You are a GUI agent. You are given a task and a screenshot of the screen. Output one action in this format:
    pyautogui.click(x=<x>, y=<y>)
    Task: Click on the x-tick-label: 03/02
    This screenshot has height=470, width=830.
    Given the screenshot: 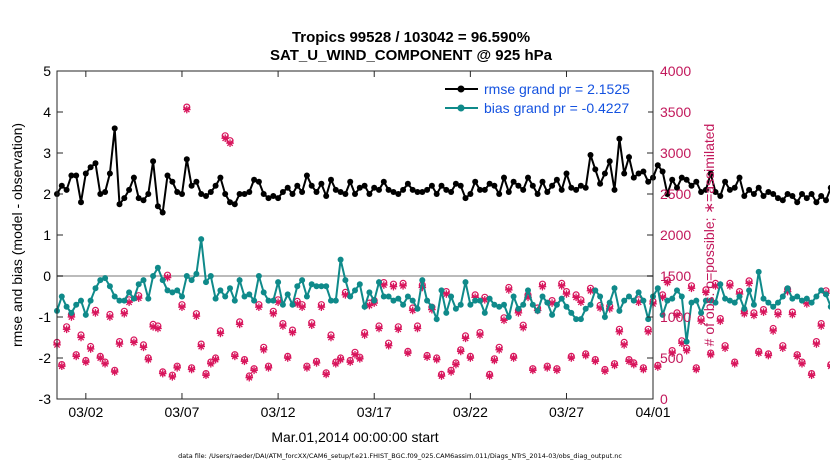 What is the action you would take?
    pyautogui.click(x=85, y=412)
    